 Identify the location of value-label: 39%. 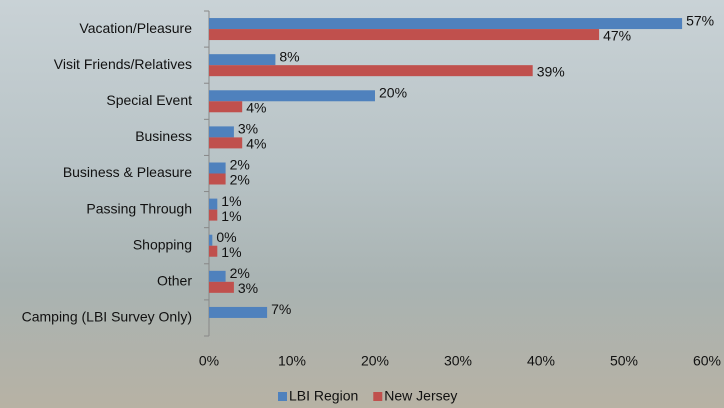
(551, 71).